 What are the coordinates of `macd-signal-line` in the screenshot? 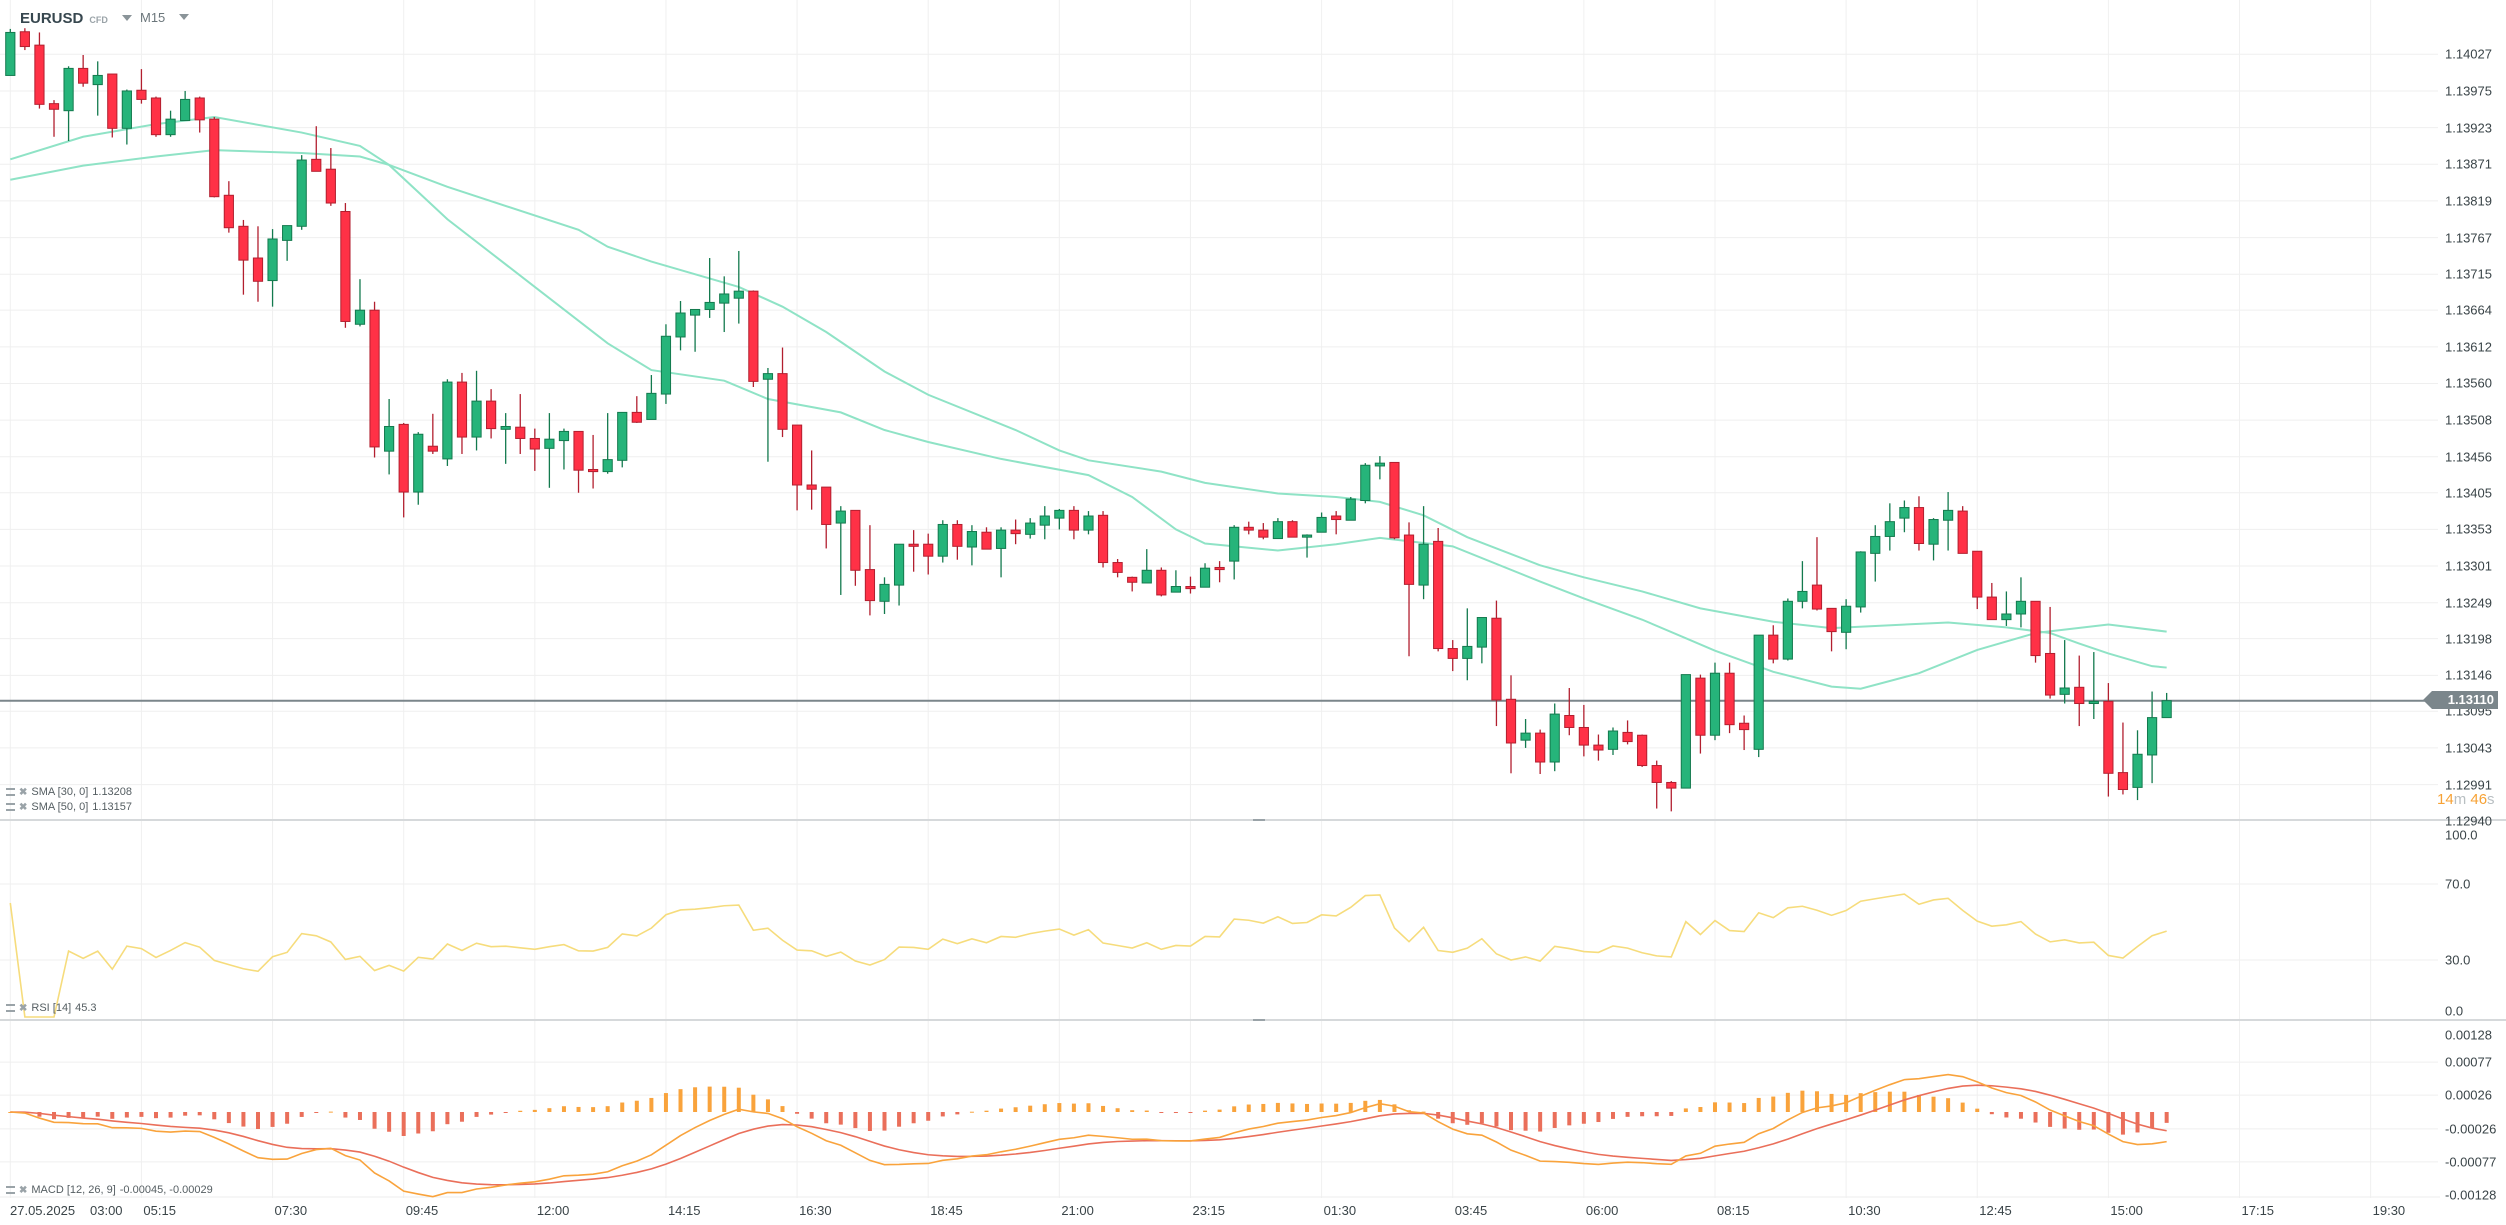 It's located at (1088, 1135).